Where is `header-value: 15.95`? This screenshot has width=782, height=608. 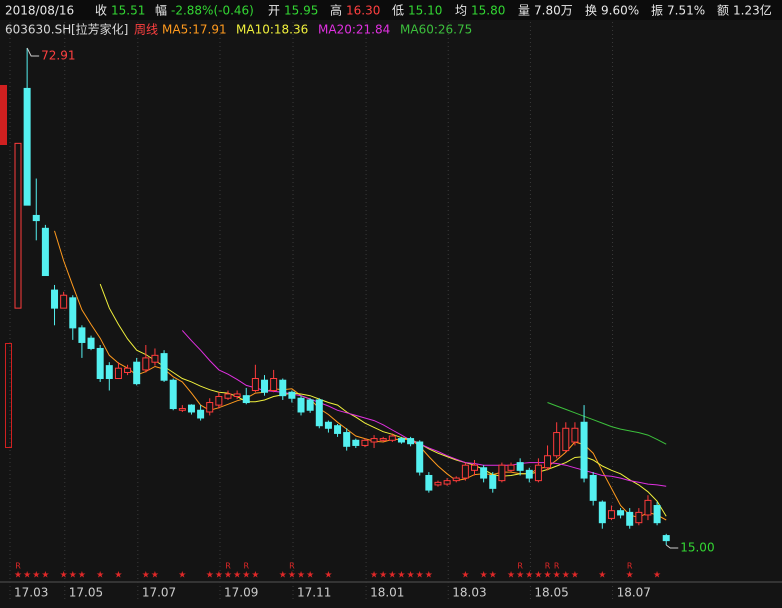 header-value: 15.95 is located at coordinates (301, 11).